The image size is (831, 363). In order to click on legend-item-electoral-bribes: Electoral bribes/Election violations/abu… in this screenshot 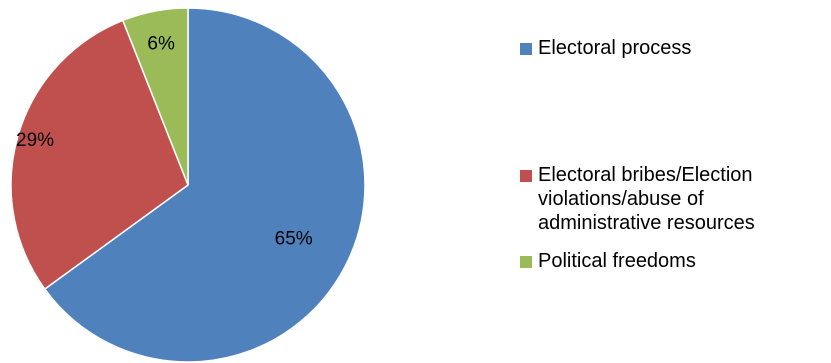, I will do `click(674, 199)`.